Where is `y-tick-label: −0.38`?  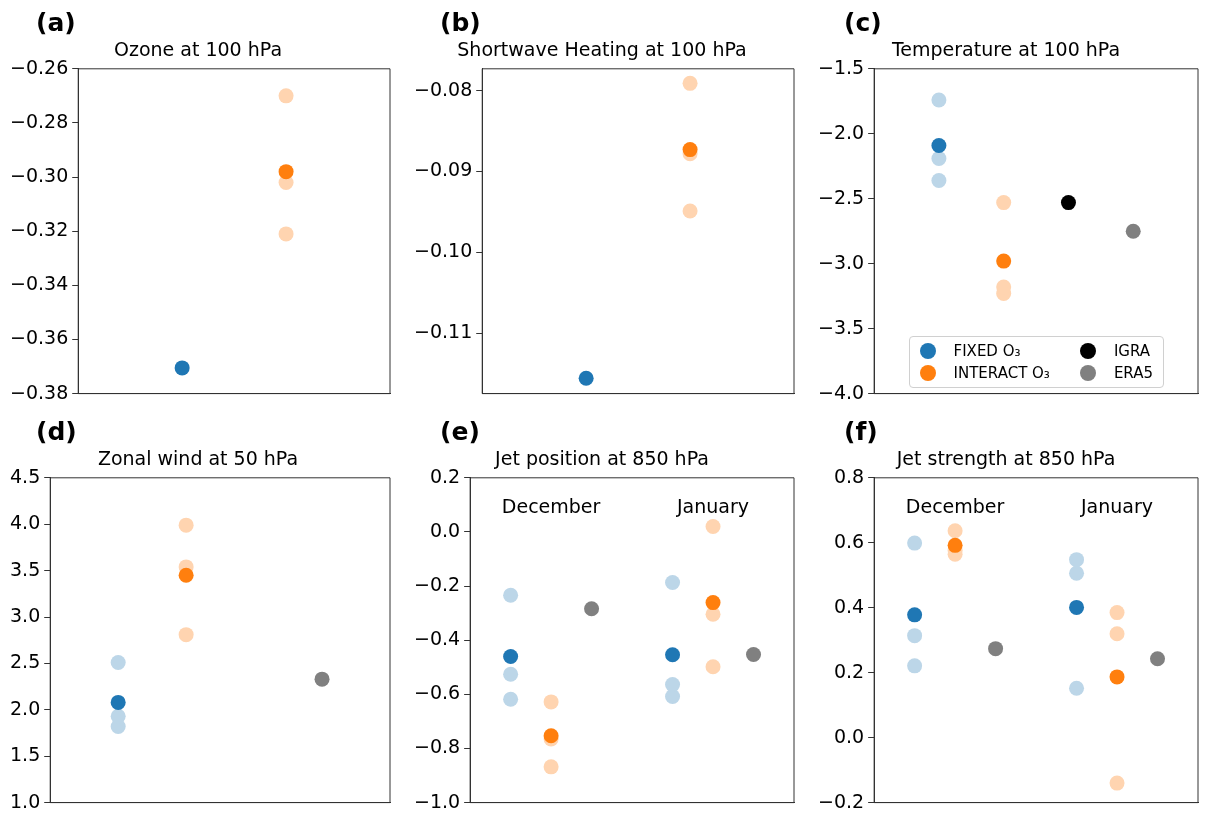 y-tick-label: −0.38 is located at coordinates (39, 391).